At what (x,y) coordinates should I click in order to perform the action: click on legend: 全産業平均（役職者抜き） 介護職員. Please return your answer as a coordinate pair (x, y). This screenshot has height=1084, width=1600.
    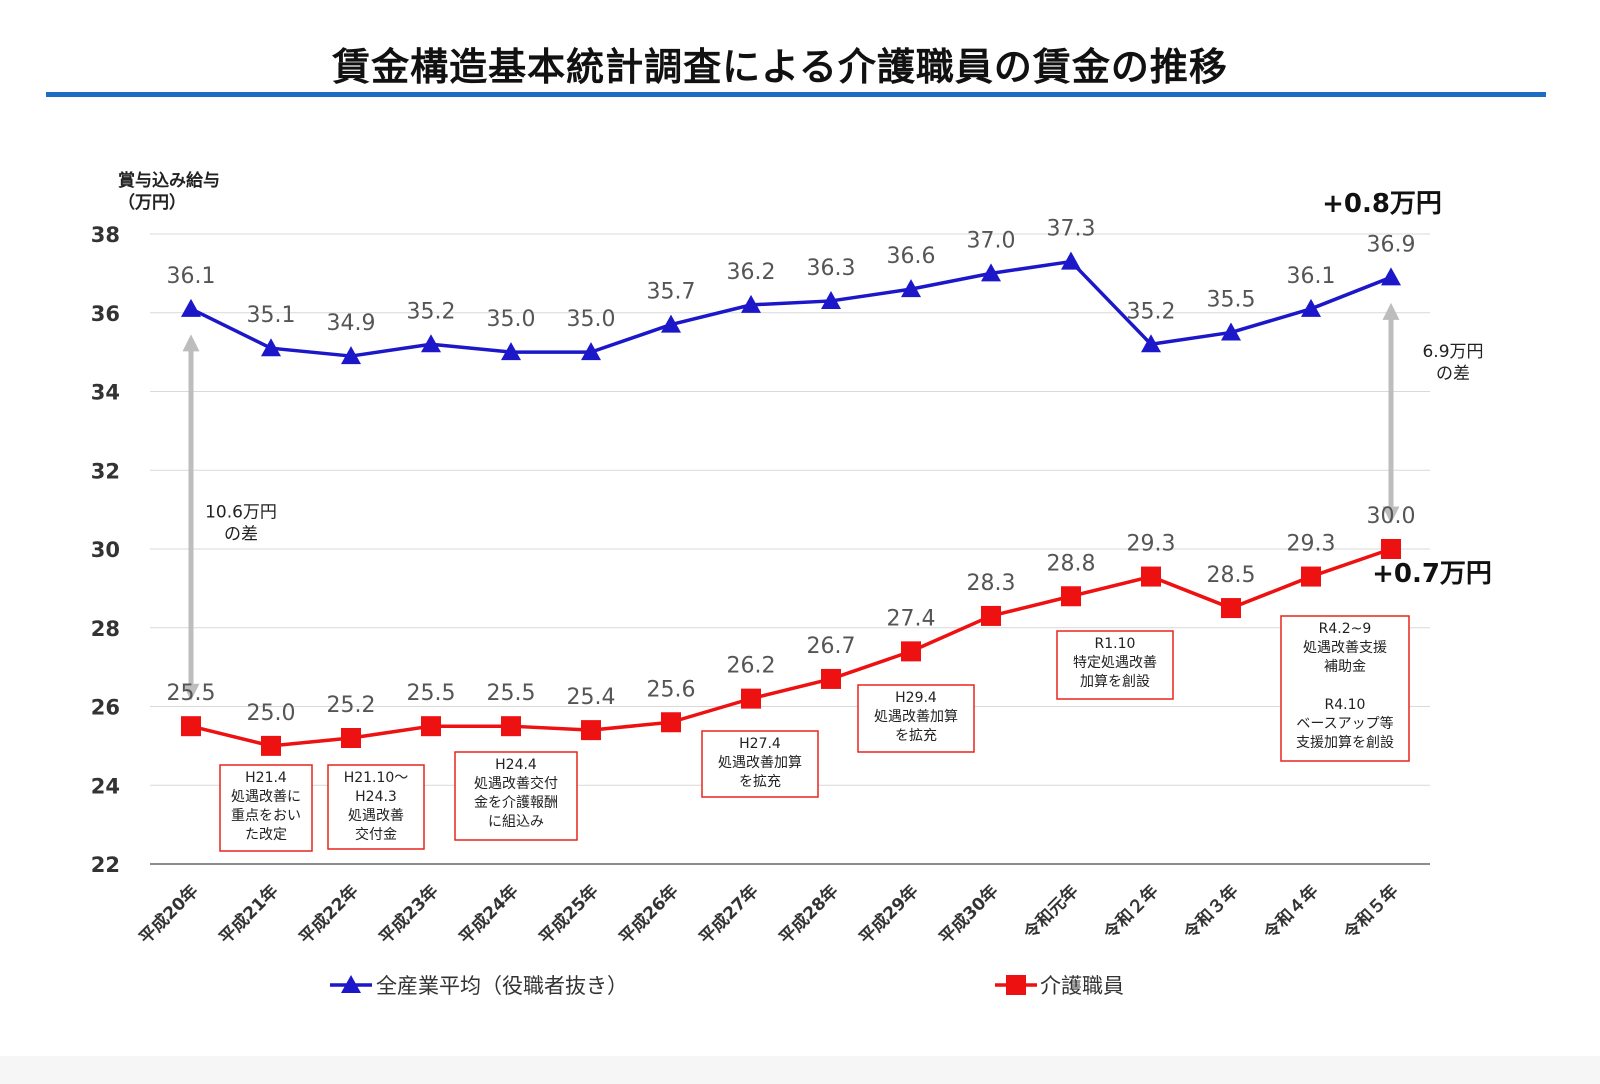
    Looking at the image, I should click on (727, 986).